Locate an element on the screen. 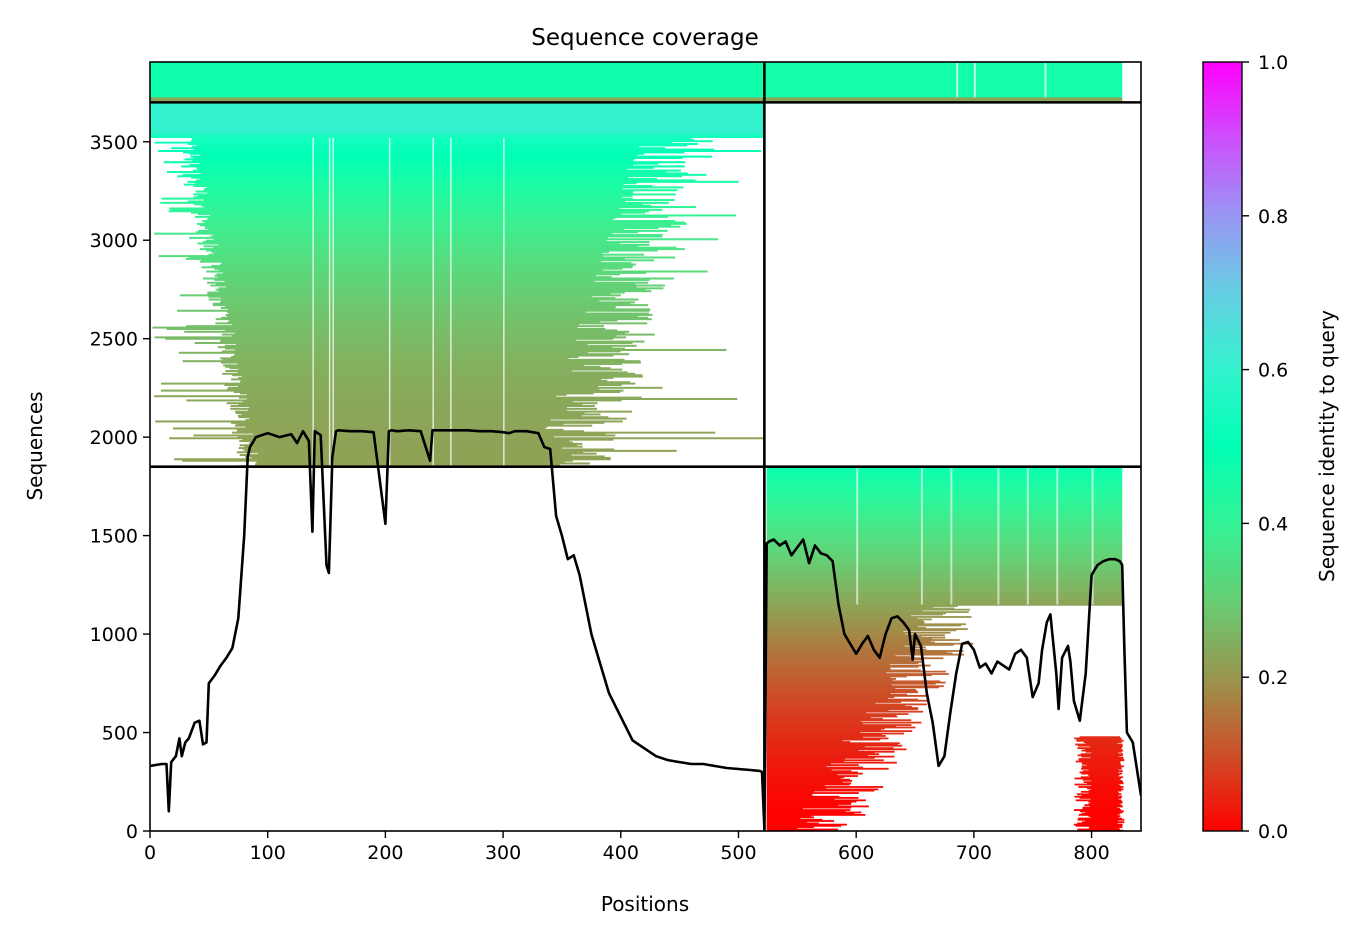  x-tick-label: 600 is located at coordinates (856, 853).